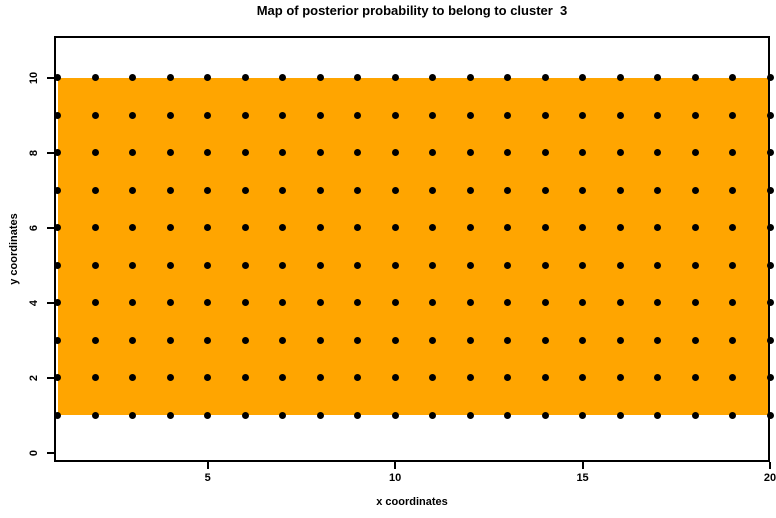 The width and height of the screenshot is (776, 518). Describe the element at coordinates (34, 152) in the screenshot. I see `y-tick-label: 8` at that location.